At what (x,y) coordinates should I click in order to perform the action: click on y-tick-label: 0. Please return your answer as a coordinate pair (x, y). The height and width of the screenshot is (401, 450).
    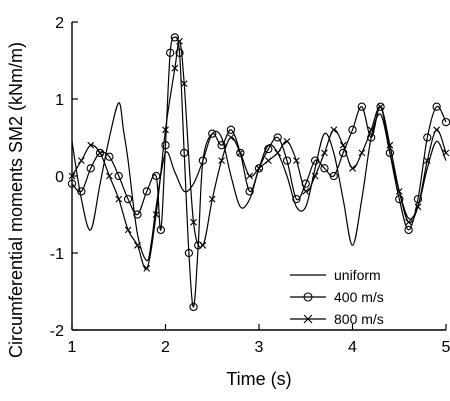
    Looking at the image, I should click on (59, 177).